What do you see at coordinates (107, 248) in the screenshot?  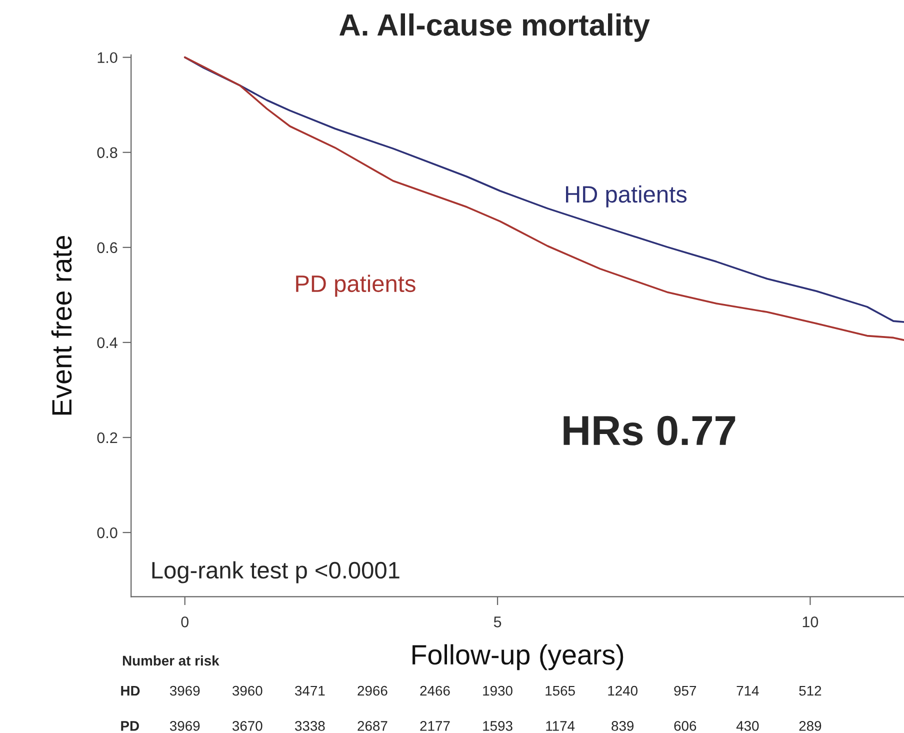 I see `y-tick-label: 0.6` at bounding box center [107, 248].